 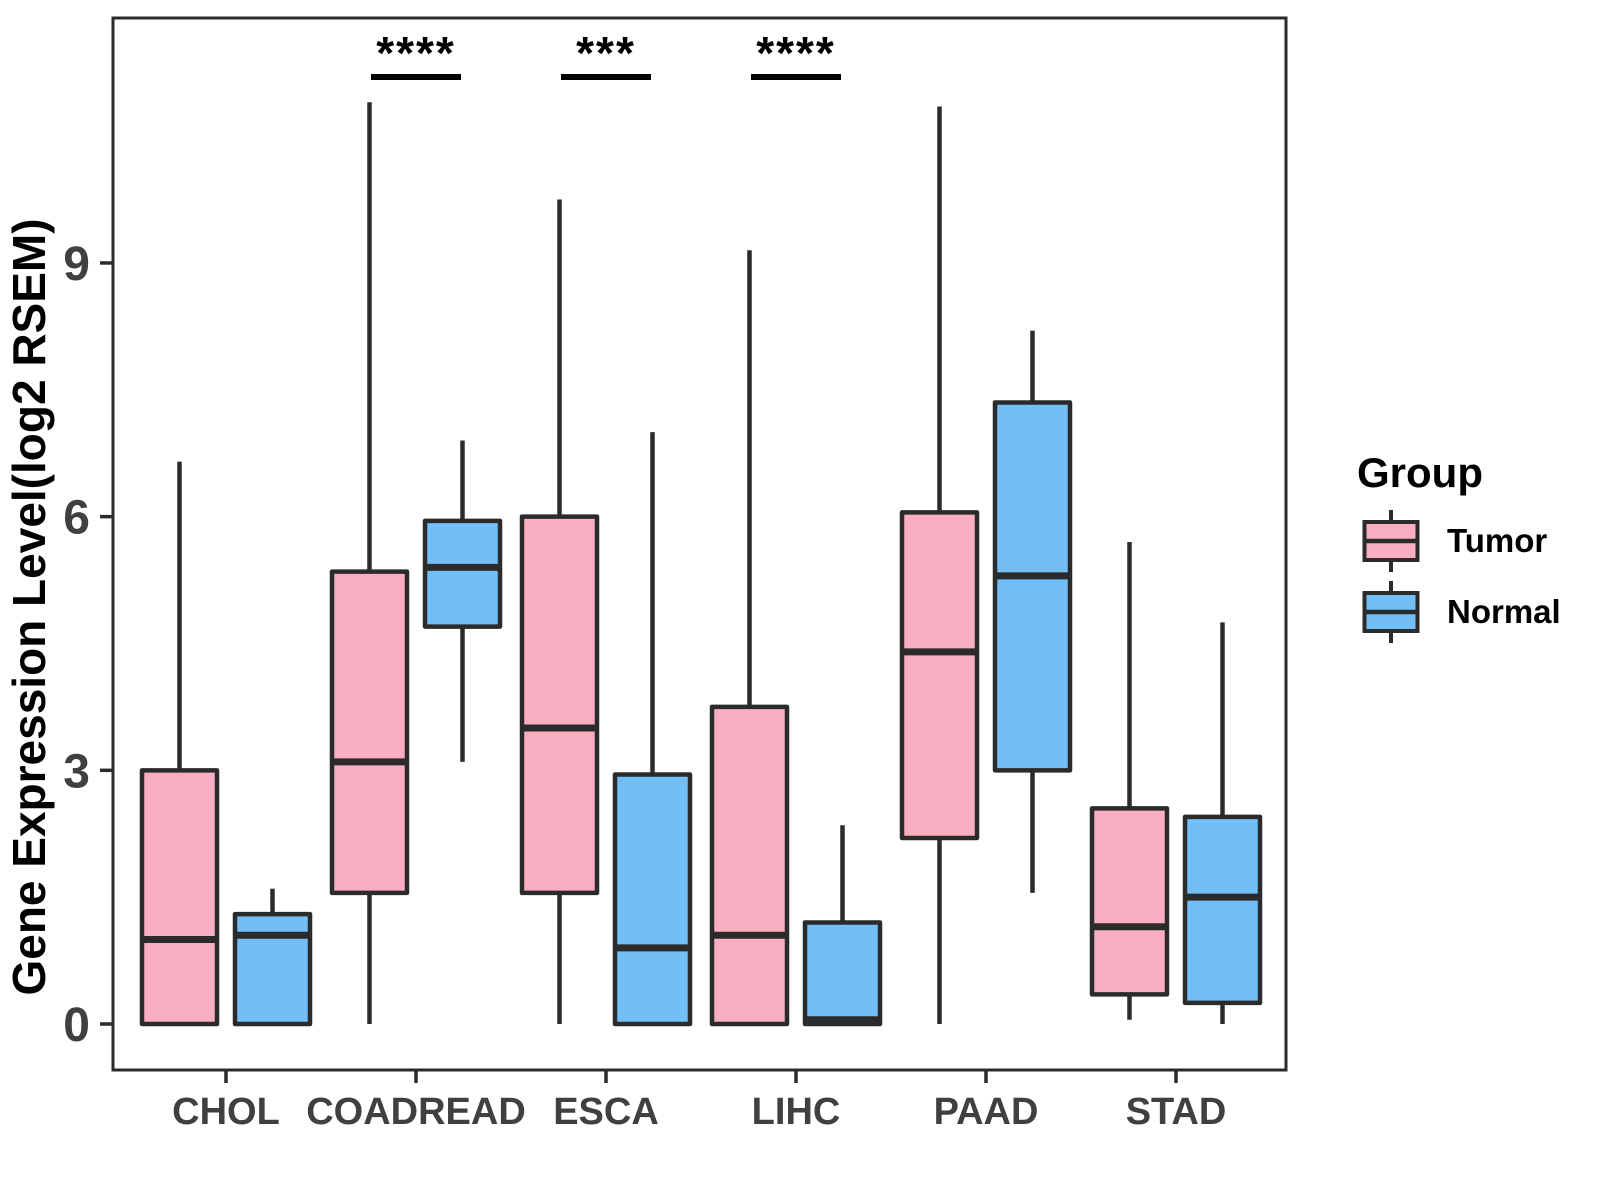 I want to click on box-normal-COADREAD, so click(x=462, y=573).